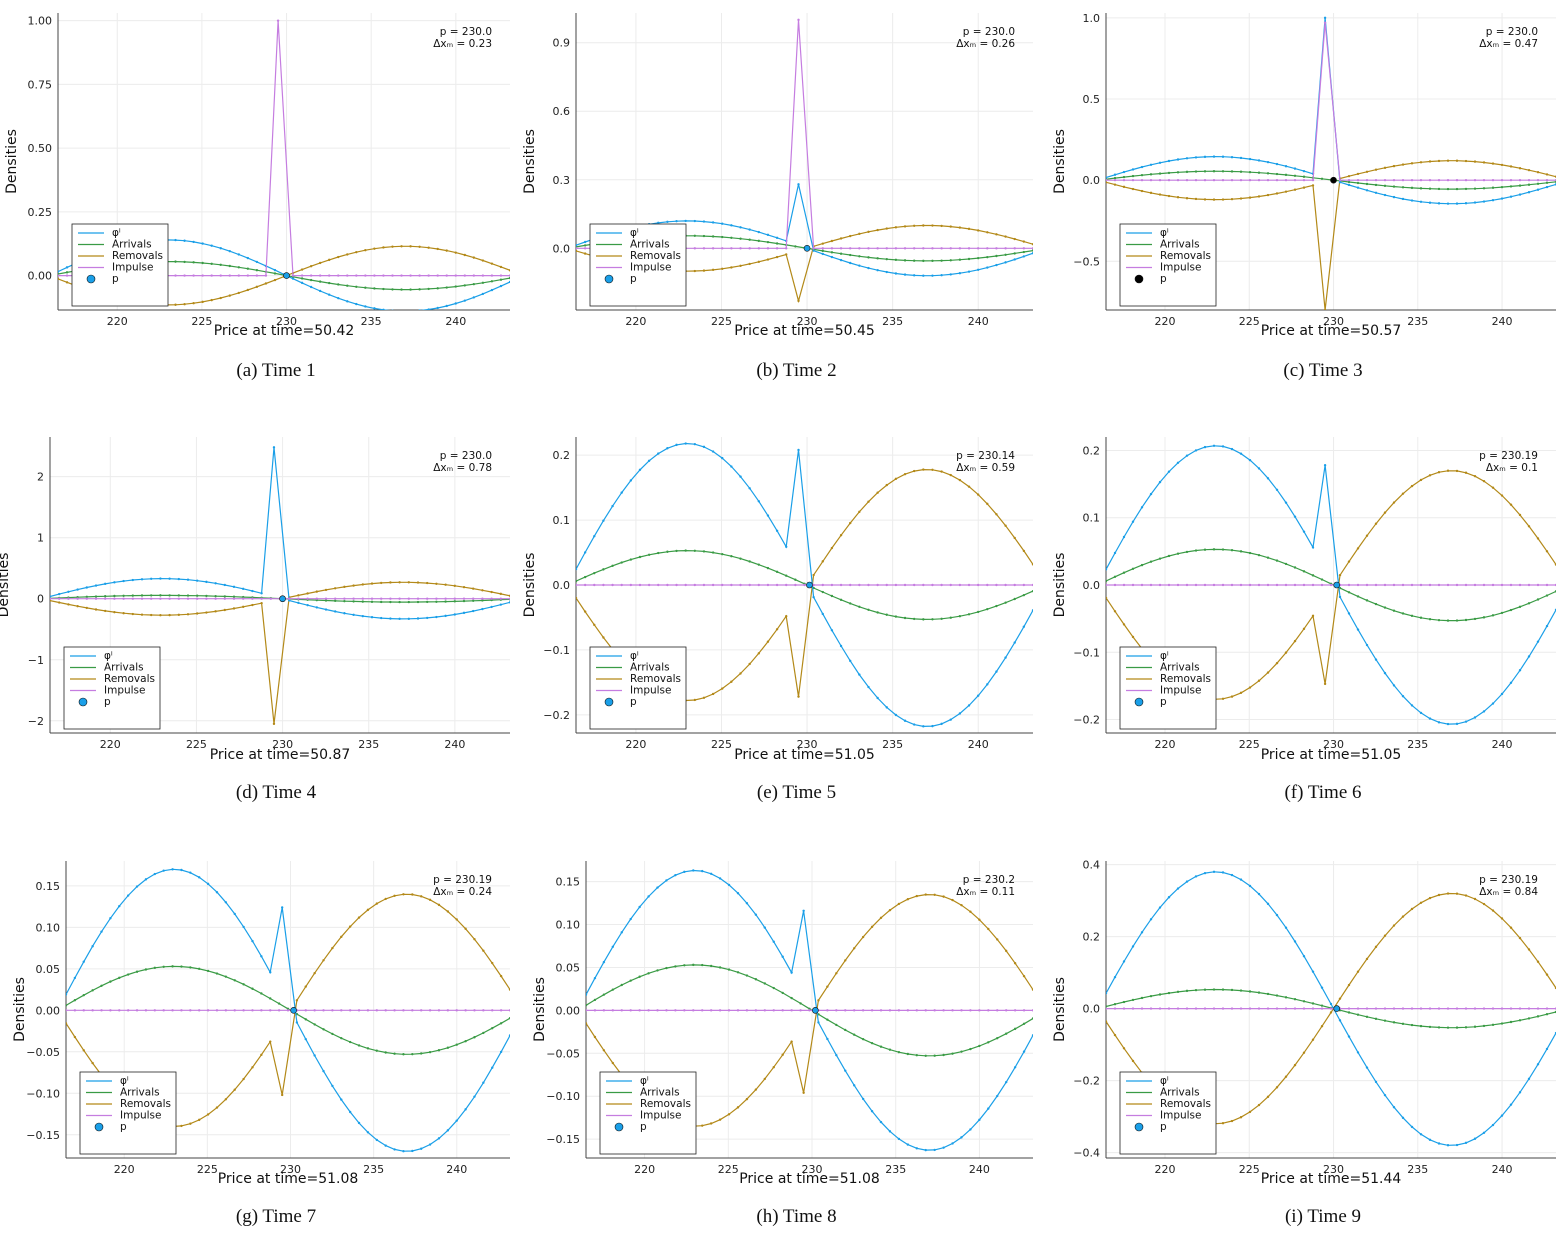  I want to click on series-line-impulse, so click(804, 134).